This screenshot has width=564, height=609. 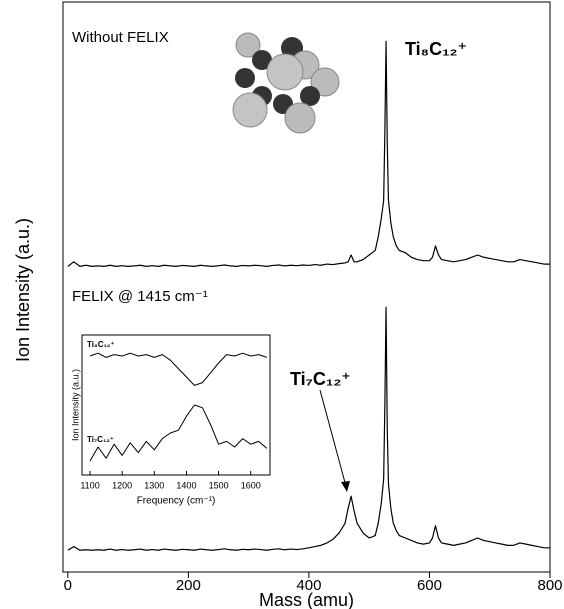 I want to click on x-tick-label: 1600, so click(x=251, y=485).